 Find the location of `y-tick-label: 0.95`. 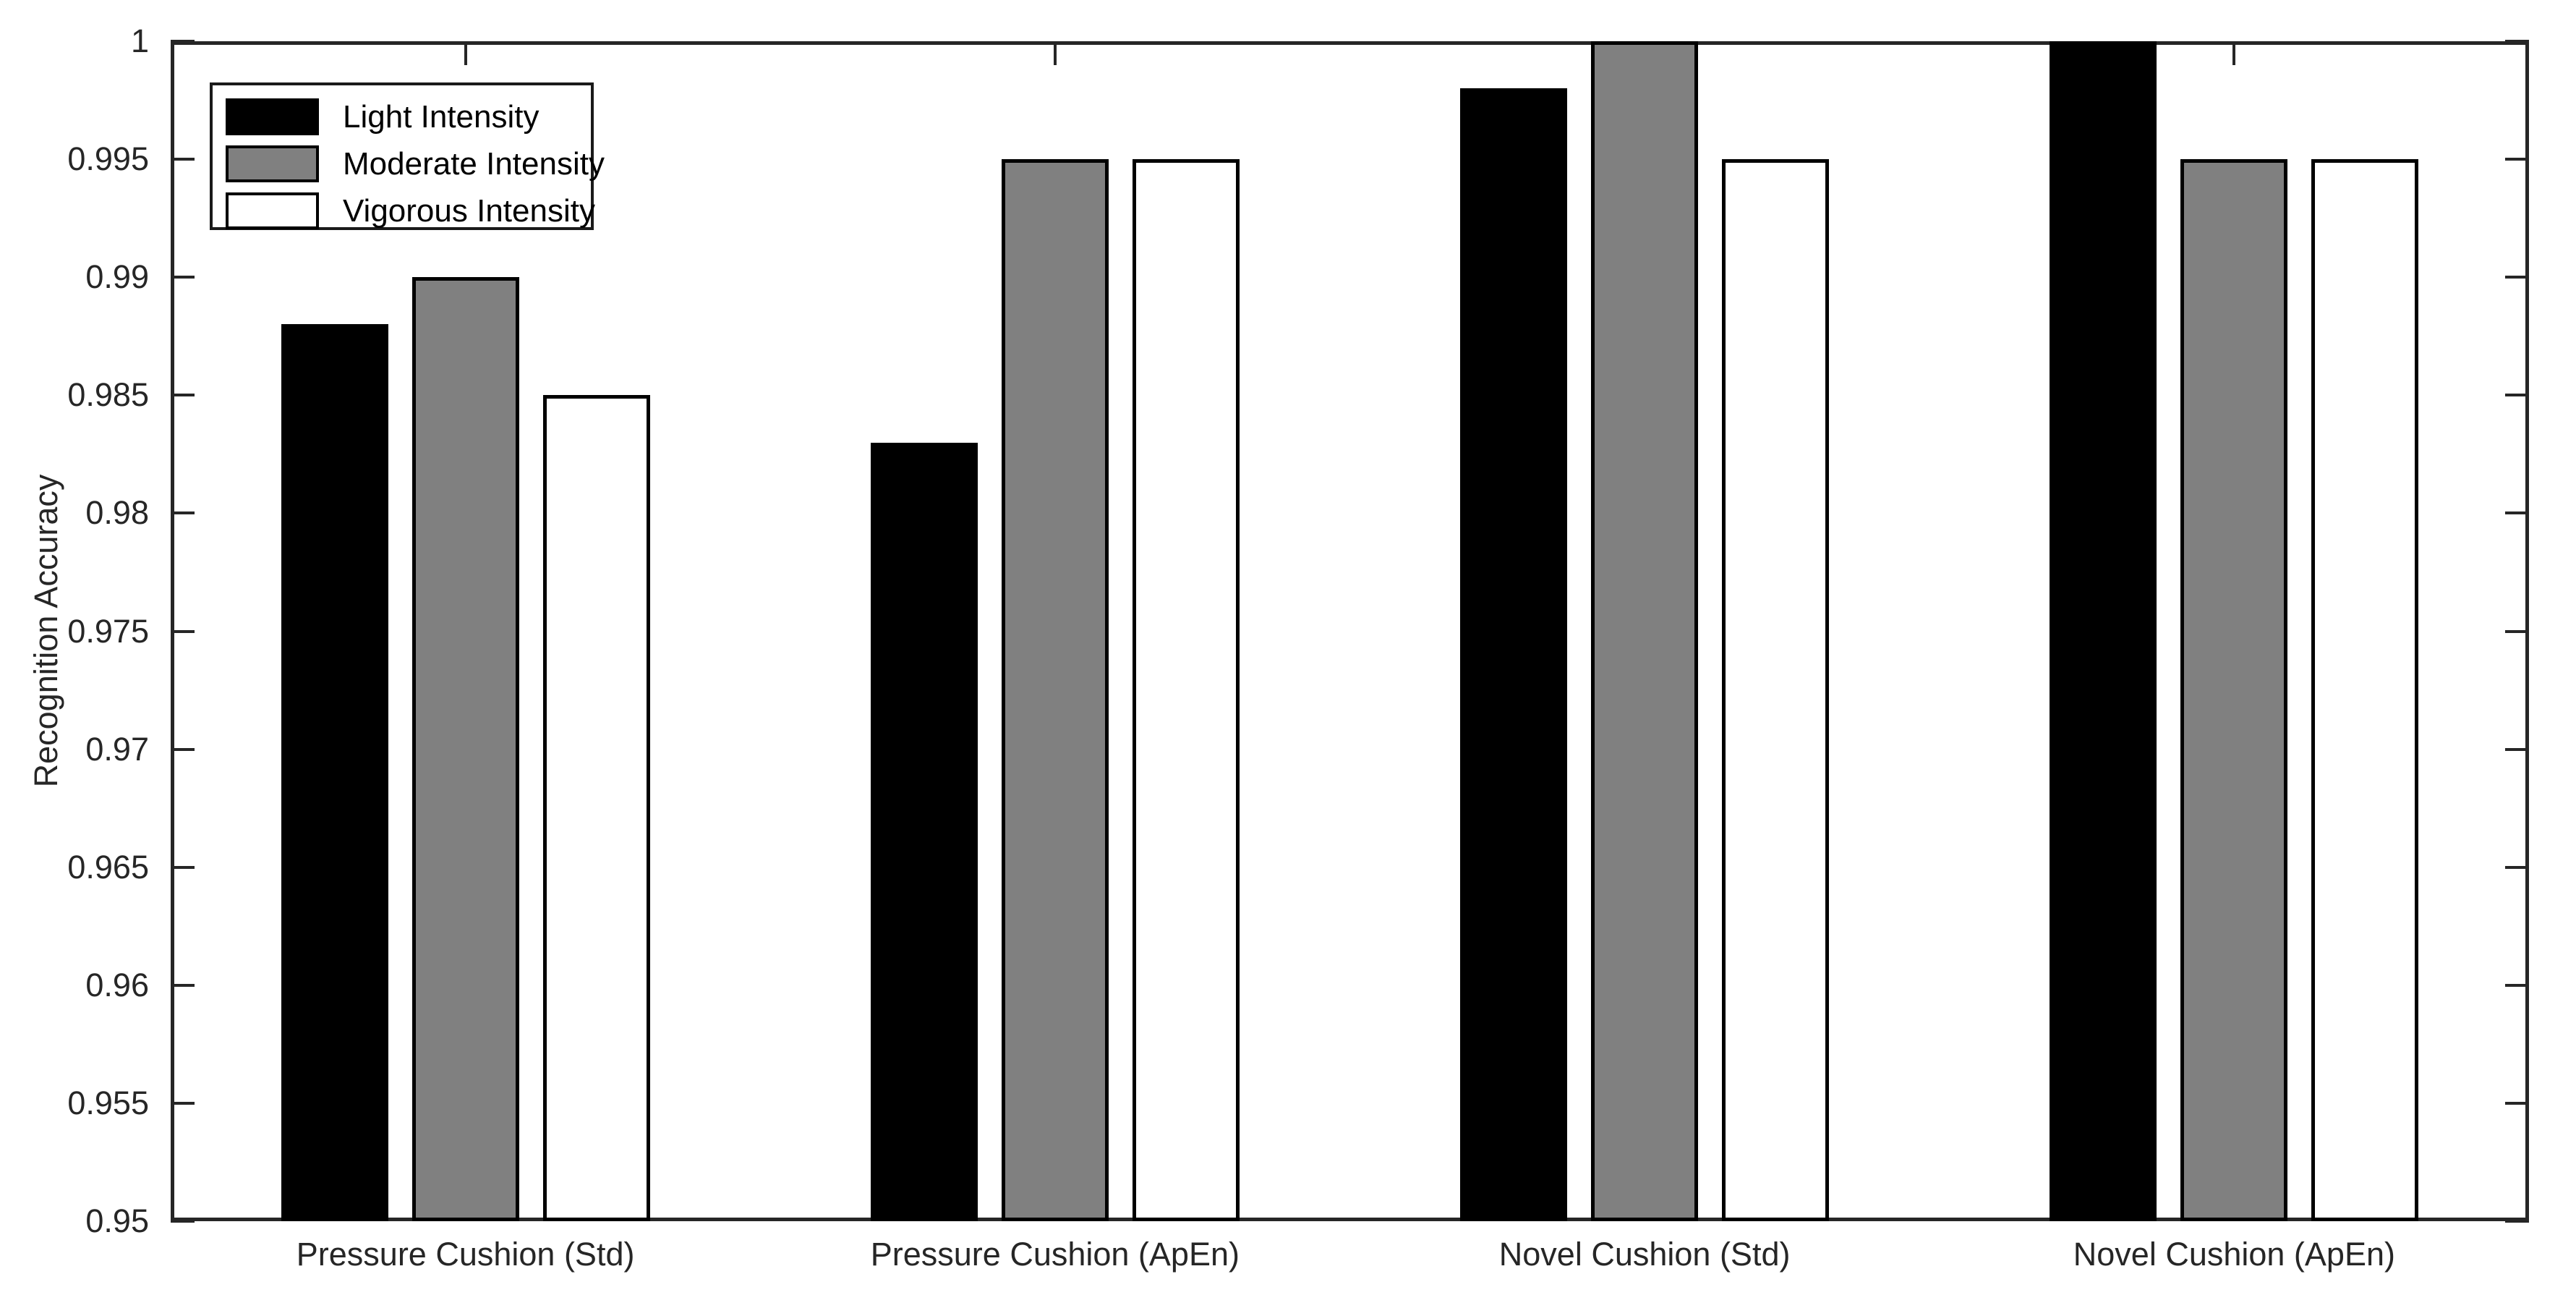

y-tick-label: 0.95 is located at coordinates (117, 1220).